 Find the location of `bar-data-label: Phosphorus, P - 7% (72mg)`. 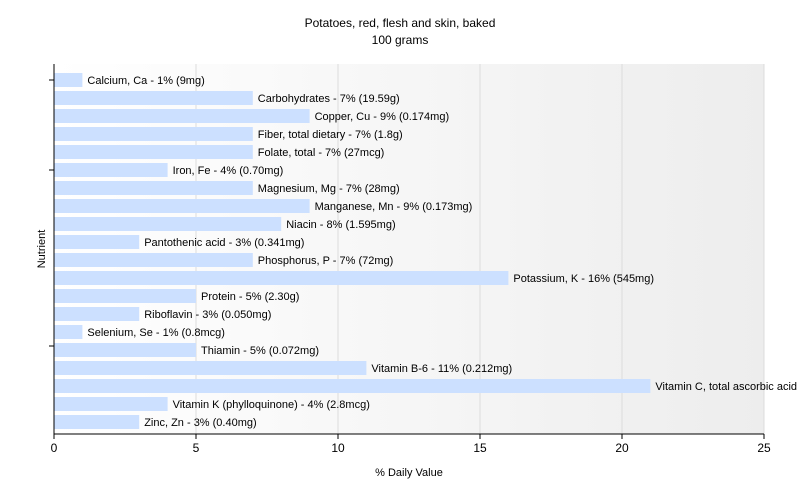

bar-data-label: Phosphorus, P - 7% (72mg) is located at coordinates (326, 261).